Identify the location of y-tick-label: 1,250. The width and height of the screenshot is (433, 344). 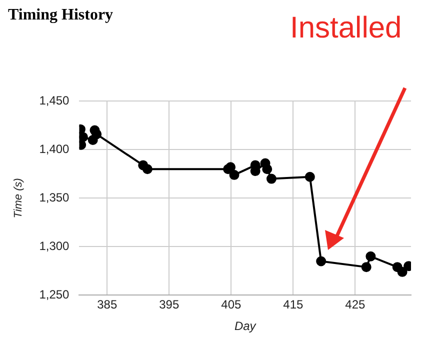
(54, 295).